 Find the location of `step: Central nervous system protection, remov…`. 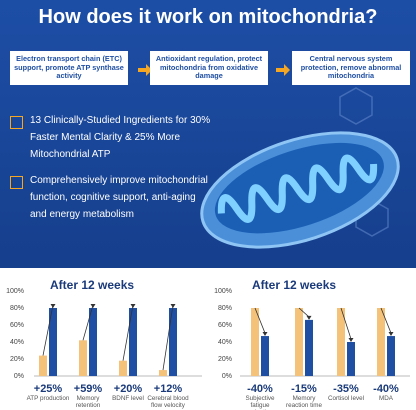

step: Central nervous system protection, remov… is located at coordinates (351, 68).